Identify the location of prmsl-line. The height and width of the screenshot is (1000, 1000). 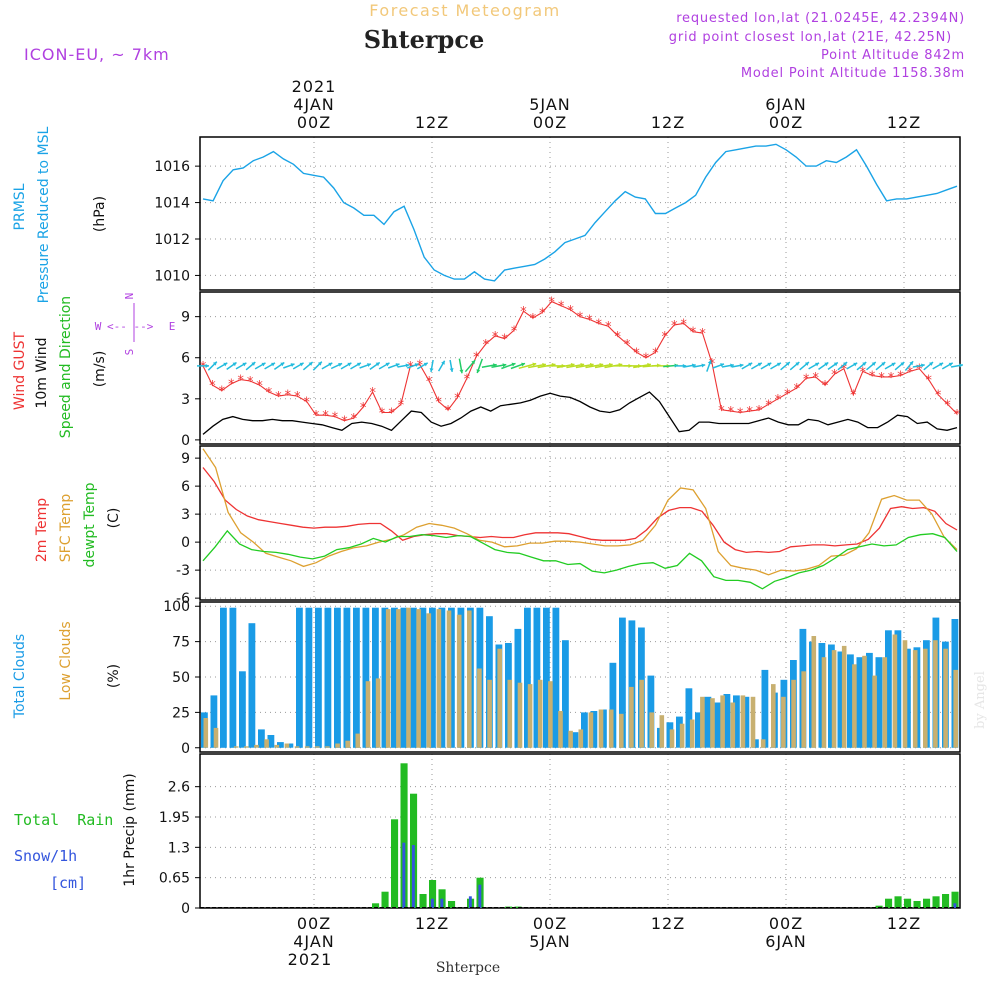
(580, 212).